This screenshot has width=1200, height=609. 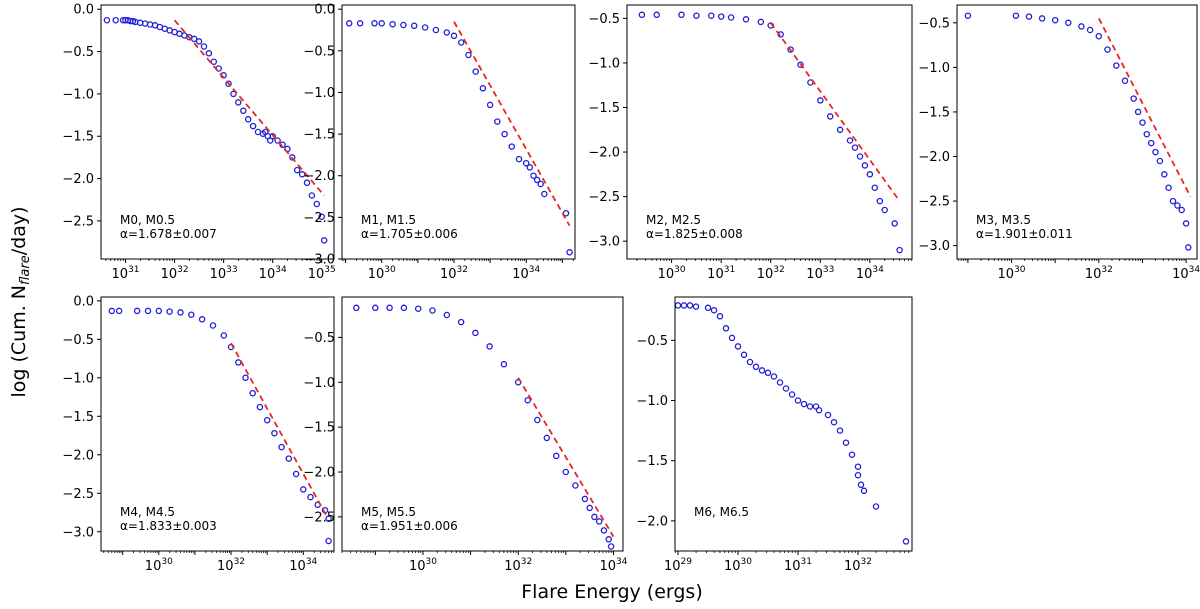 What do you see at coordinates (566, 457) in the screenshot?
I see `fit-line` at bounding box center [566, 457].